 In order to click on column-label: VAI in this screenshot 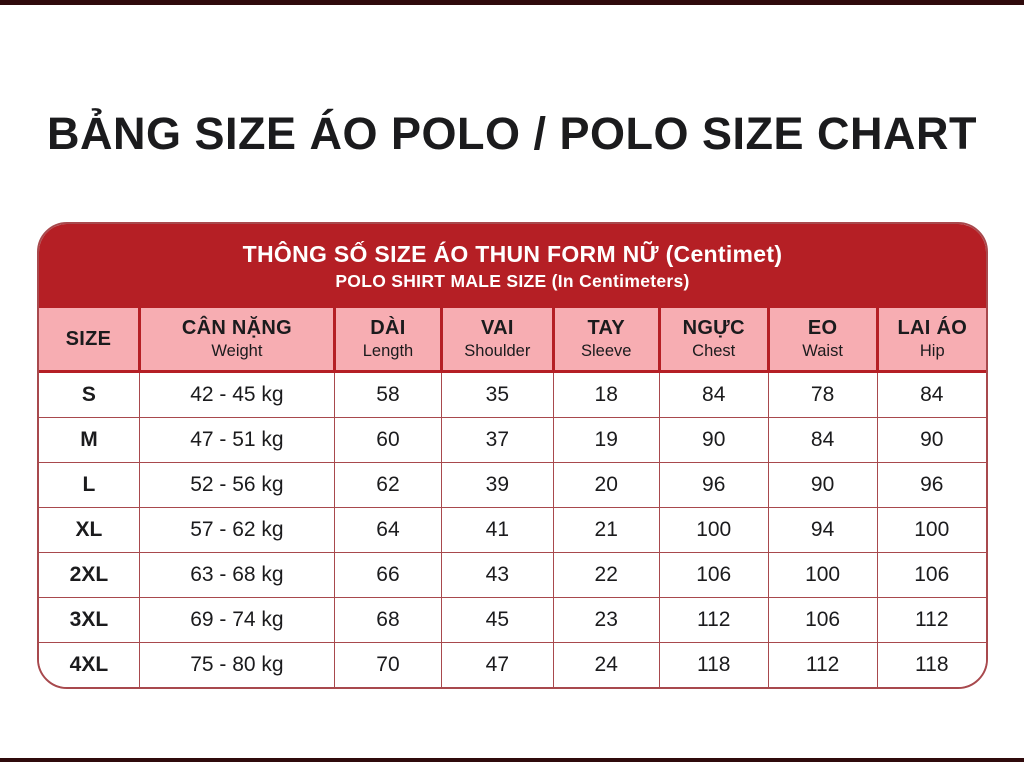, I will do `click(497, 328)`.